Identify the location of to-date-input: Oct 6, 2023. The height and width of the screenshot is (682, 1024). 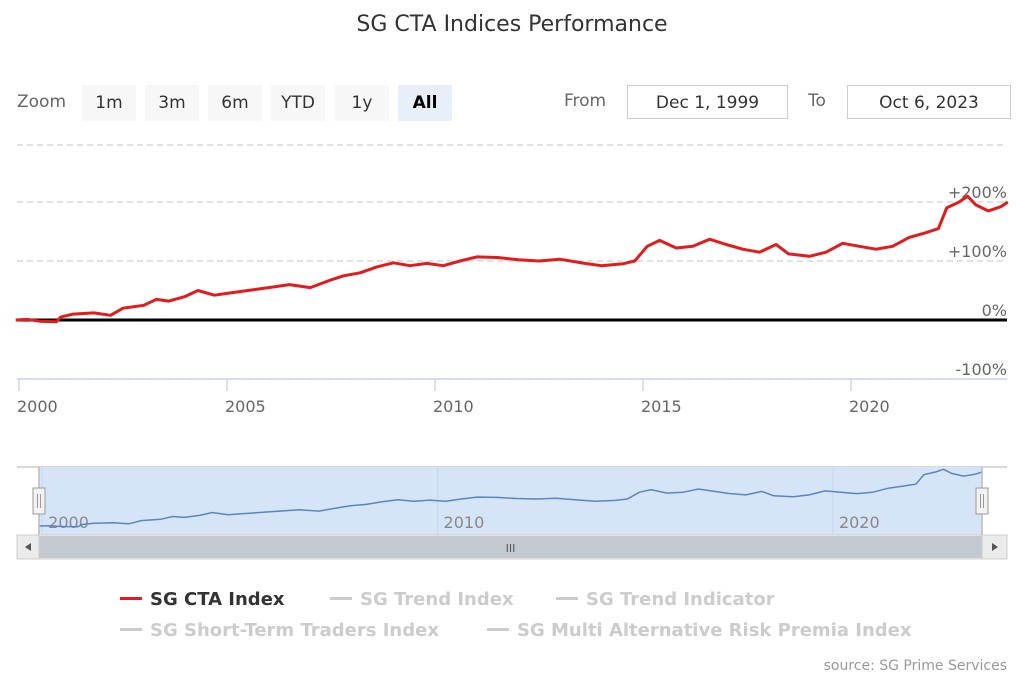
(929, 102).